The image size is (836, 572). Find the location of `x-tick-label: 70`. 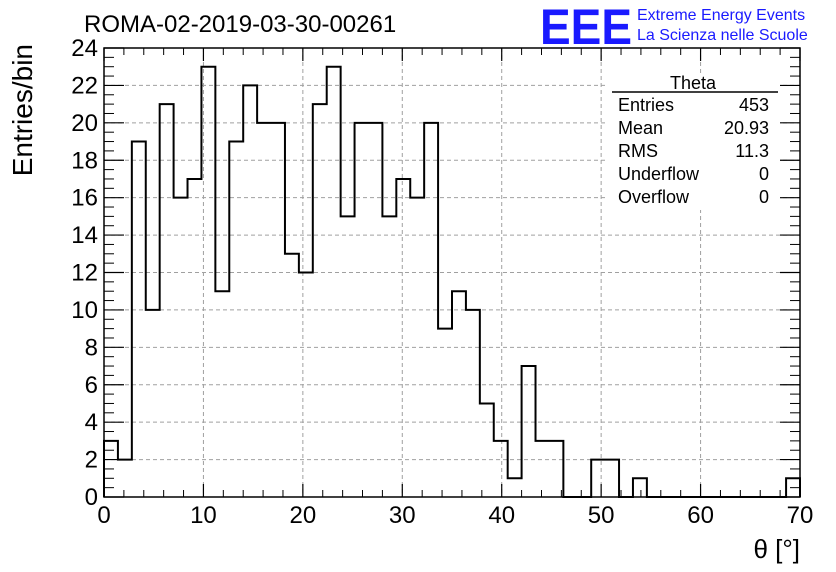

x-tick-label: 70 is located at coordinates (800, 515).